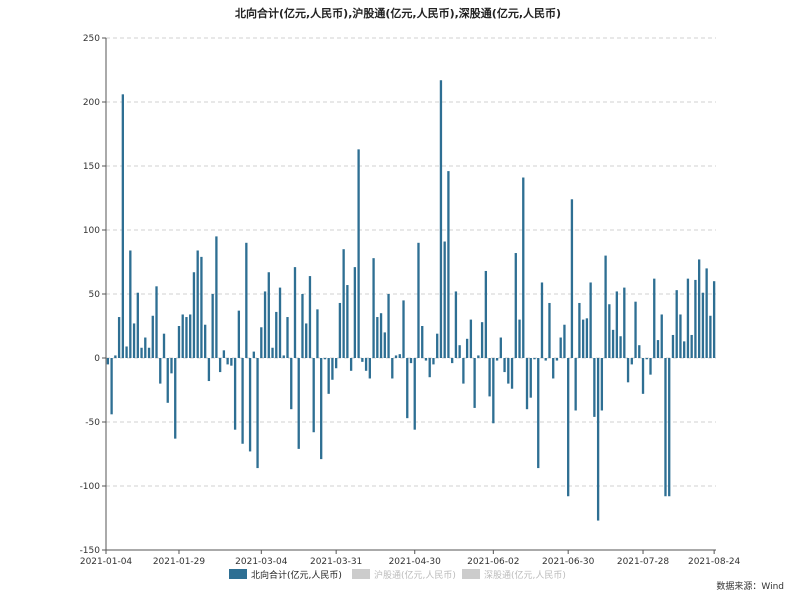 This screenshot has width=796, height=597. What do you see at coordinates (91, 167) in the screenshot?
I see `y-tick-label: 150` at bounding box center [91, 167].